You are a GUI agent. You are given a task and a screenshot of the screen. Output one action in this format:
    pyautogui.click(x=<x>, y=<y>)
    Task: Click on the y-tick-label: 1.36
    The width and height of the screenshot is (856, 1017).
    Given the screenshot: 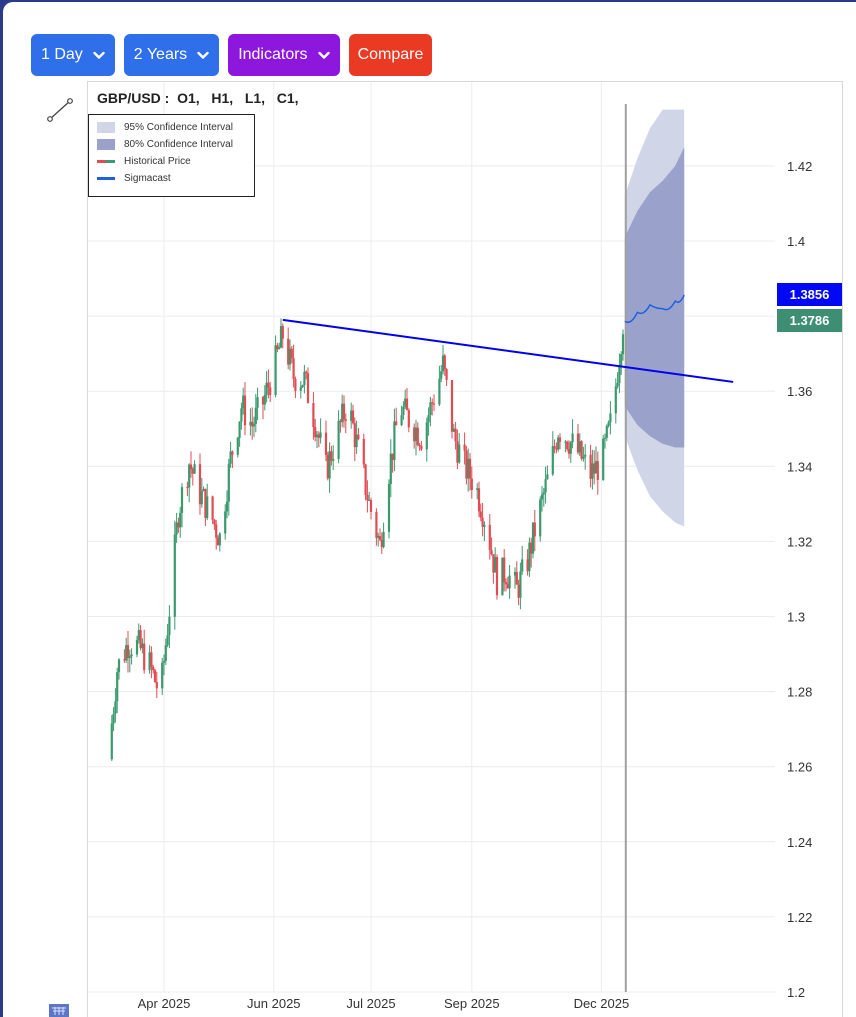 What is the action you would take?
    pyautogui.click(x=799, y=391)
    